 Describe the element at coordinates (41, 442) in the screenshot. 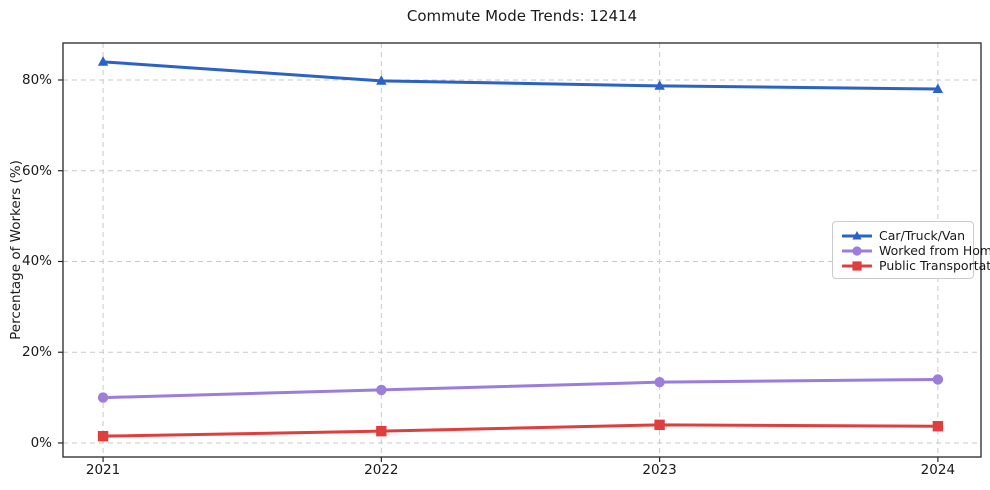

I see `y-tick-label: 0%` at that location.